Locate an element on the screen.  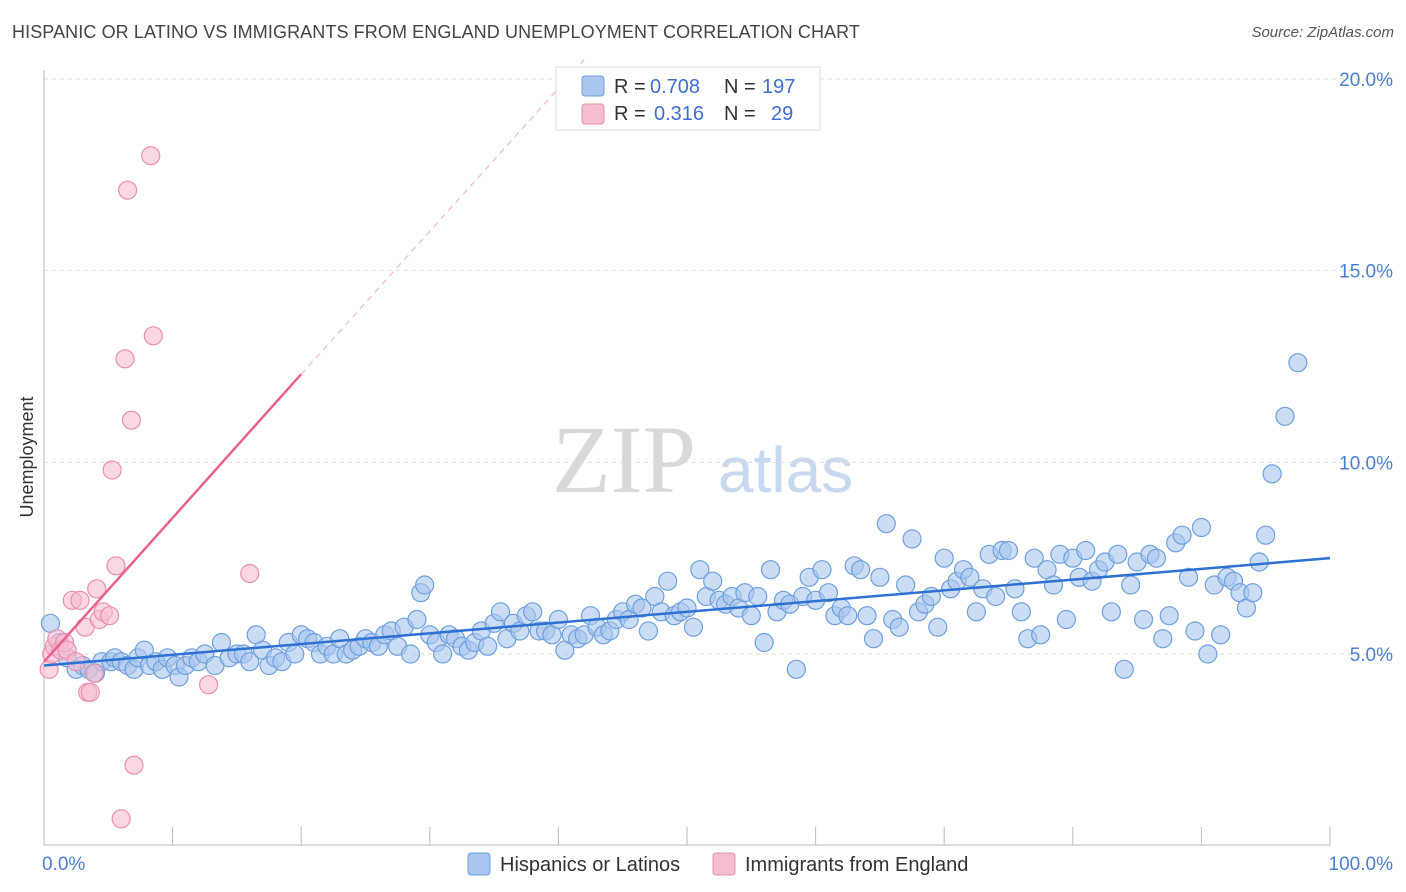
legend-r-label-1: R = is located at coordinates (630, 87).